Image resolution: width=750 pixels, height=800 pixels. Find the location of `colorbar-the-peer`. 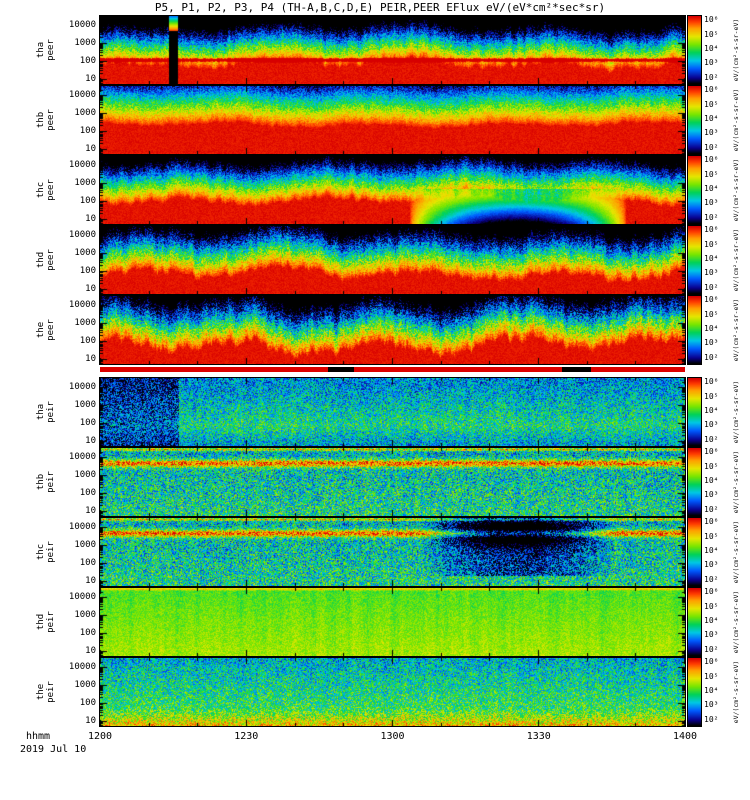

colorbar-the-peer is located at coordinates (694, 330).